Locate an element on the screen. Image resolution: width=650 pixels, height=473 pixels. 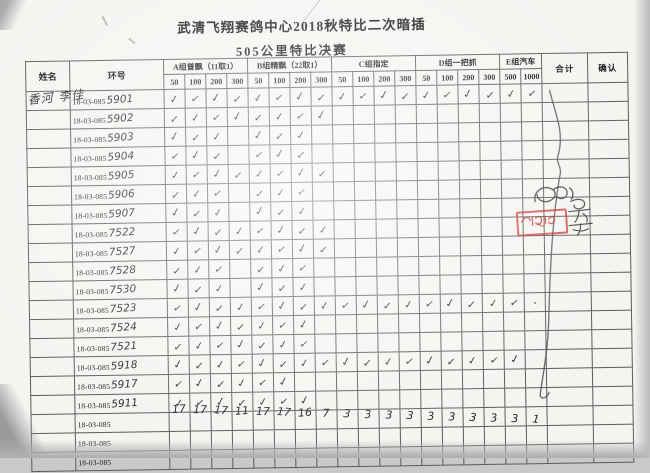
scan-shadow-right is located at coordinates (642, 229).